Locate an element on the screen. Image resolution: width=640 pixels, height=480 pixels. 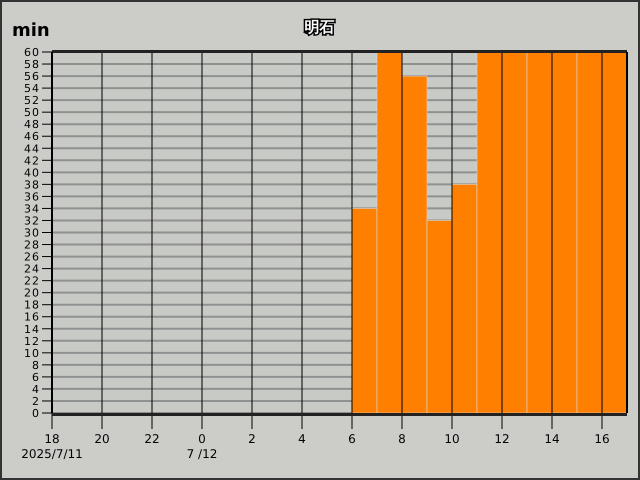
x-tick-label: 10 is located at coordinates (452, 439).